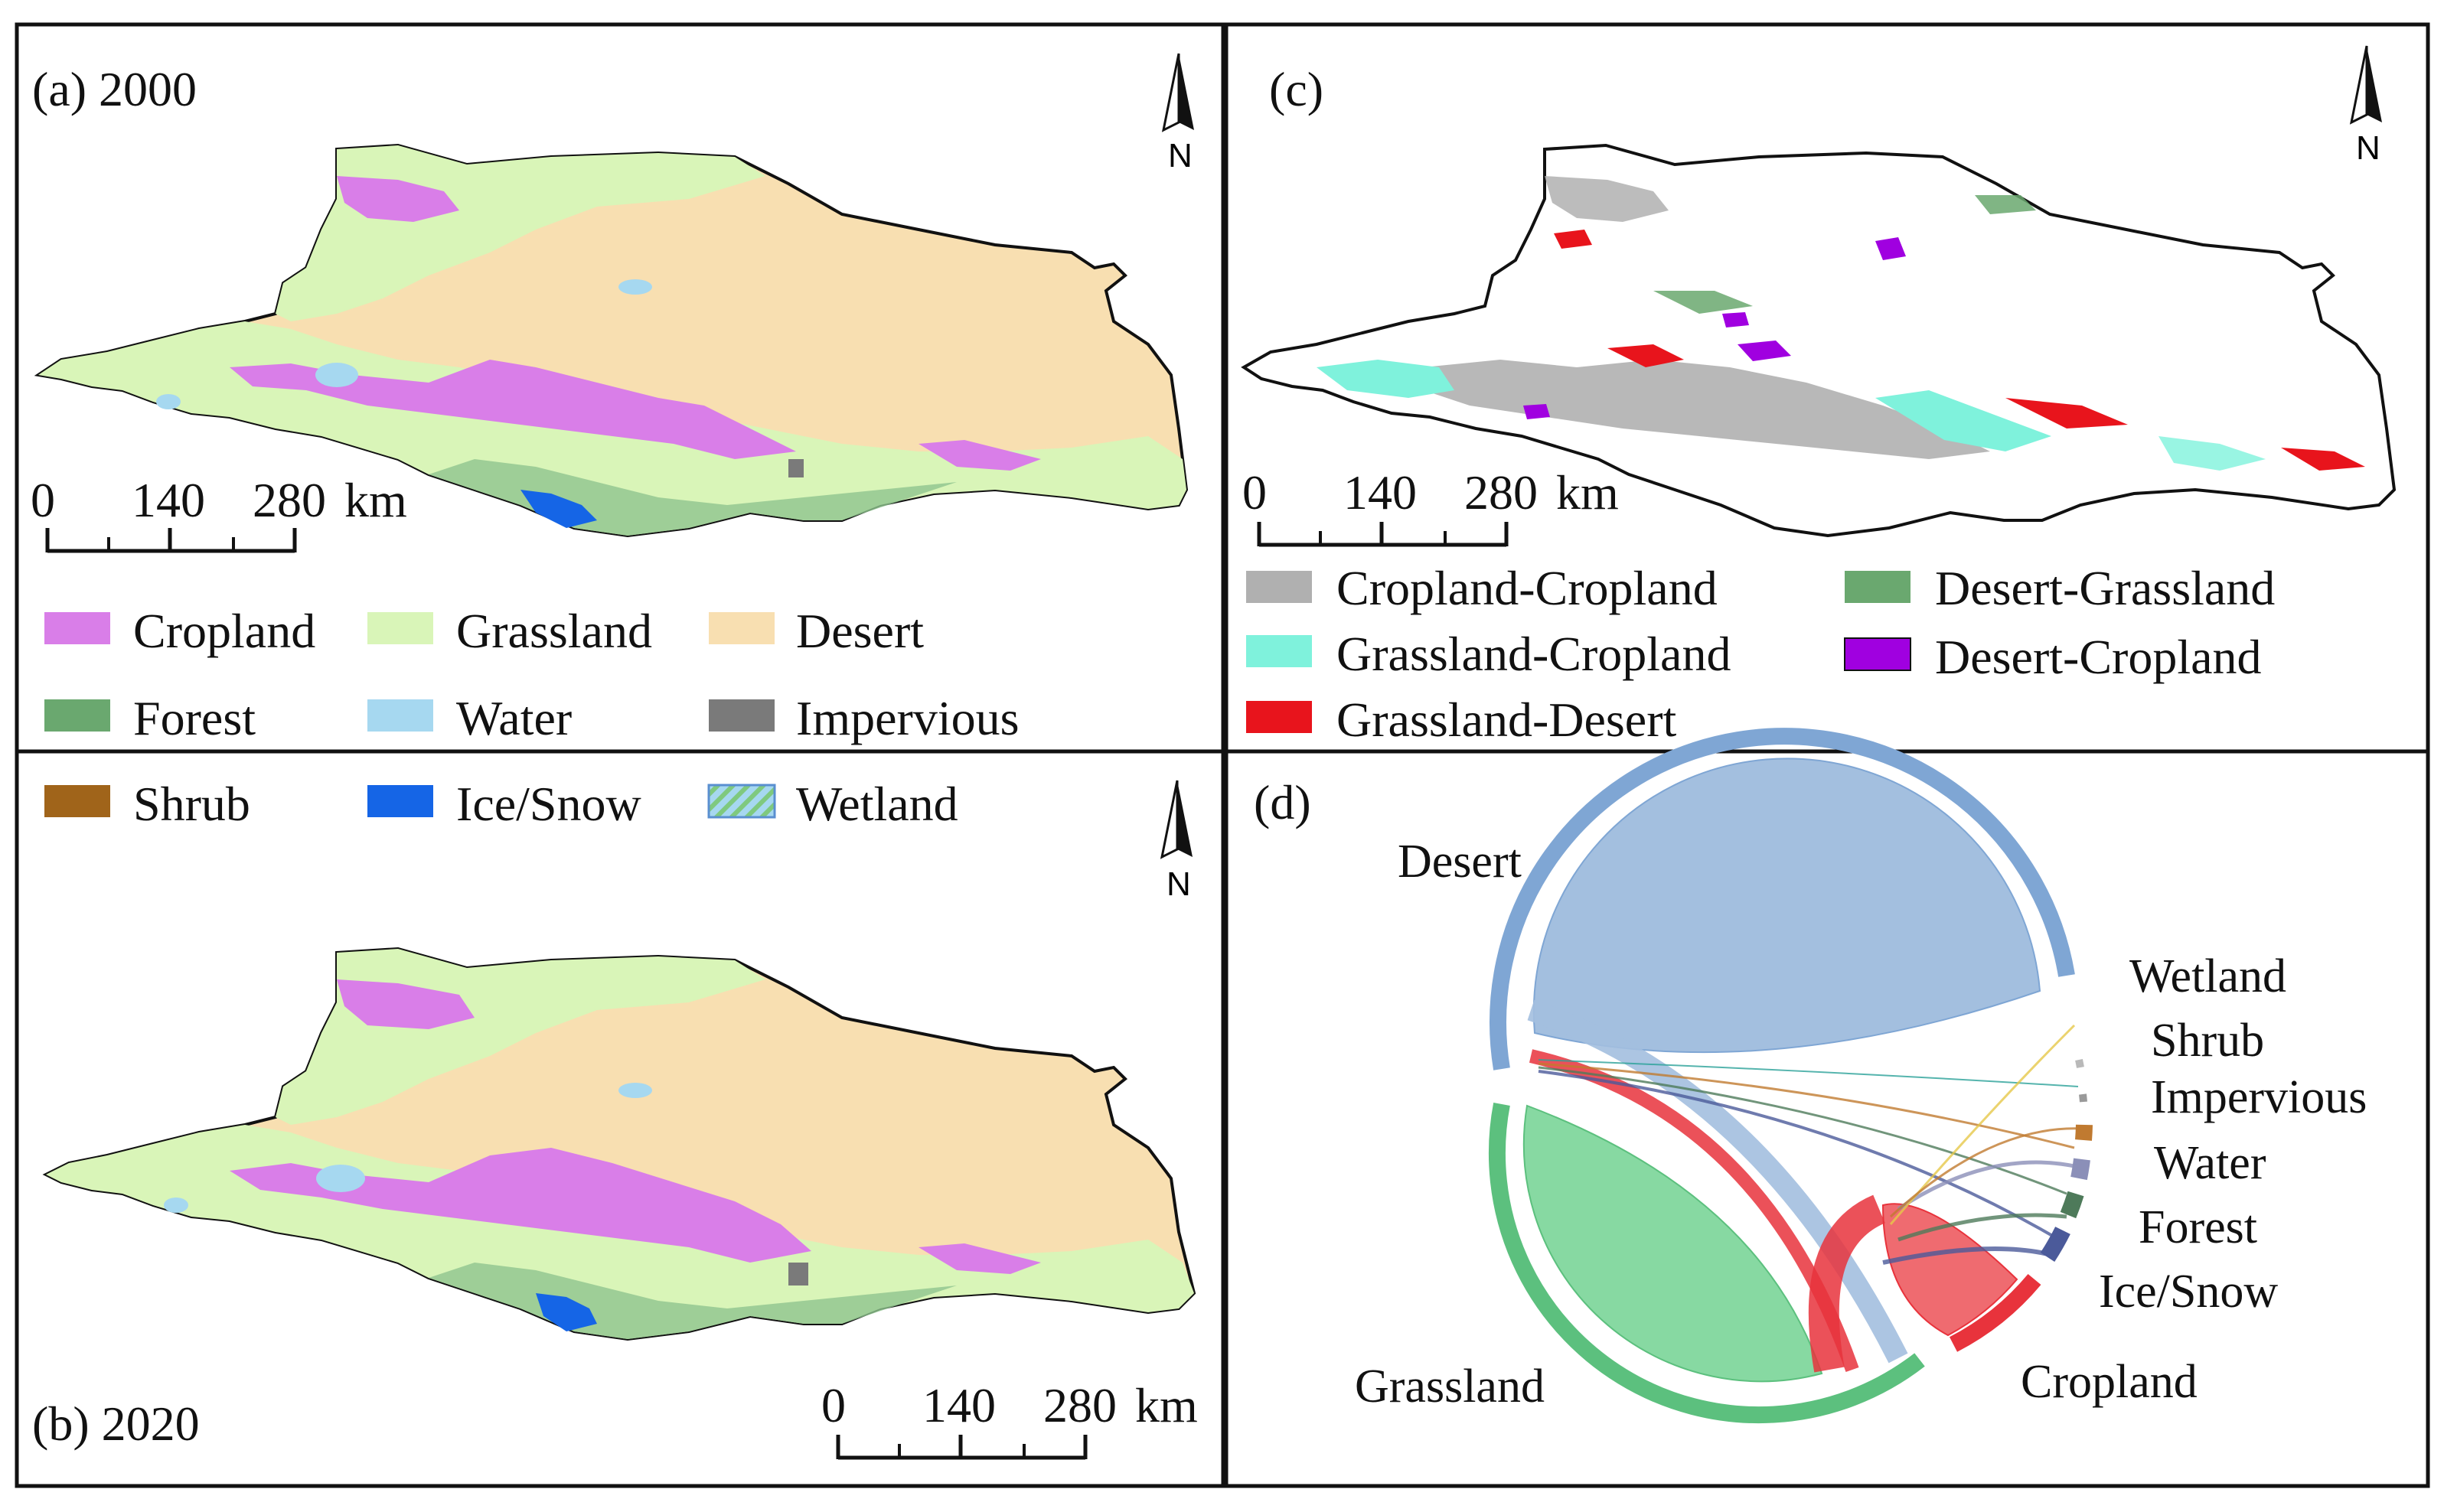 This screenshot has width=2444, height=1512. What do you see at coordinates (1450, 1387) in the screenshot?
I see `chord-label-grassland: Grassland` at bounding box center [1450, 1387].